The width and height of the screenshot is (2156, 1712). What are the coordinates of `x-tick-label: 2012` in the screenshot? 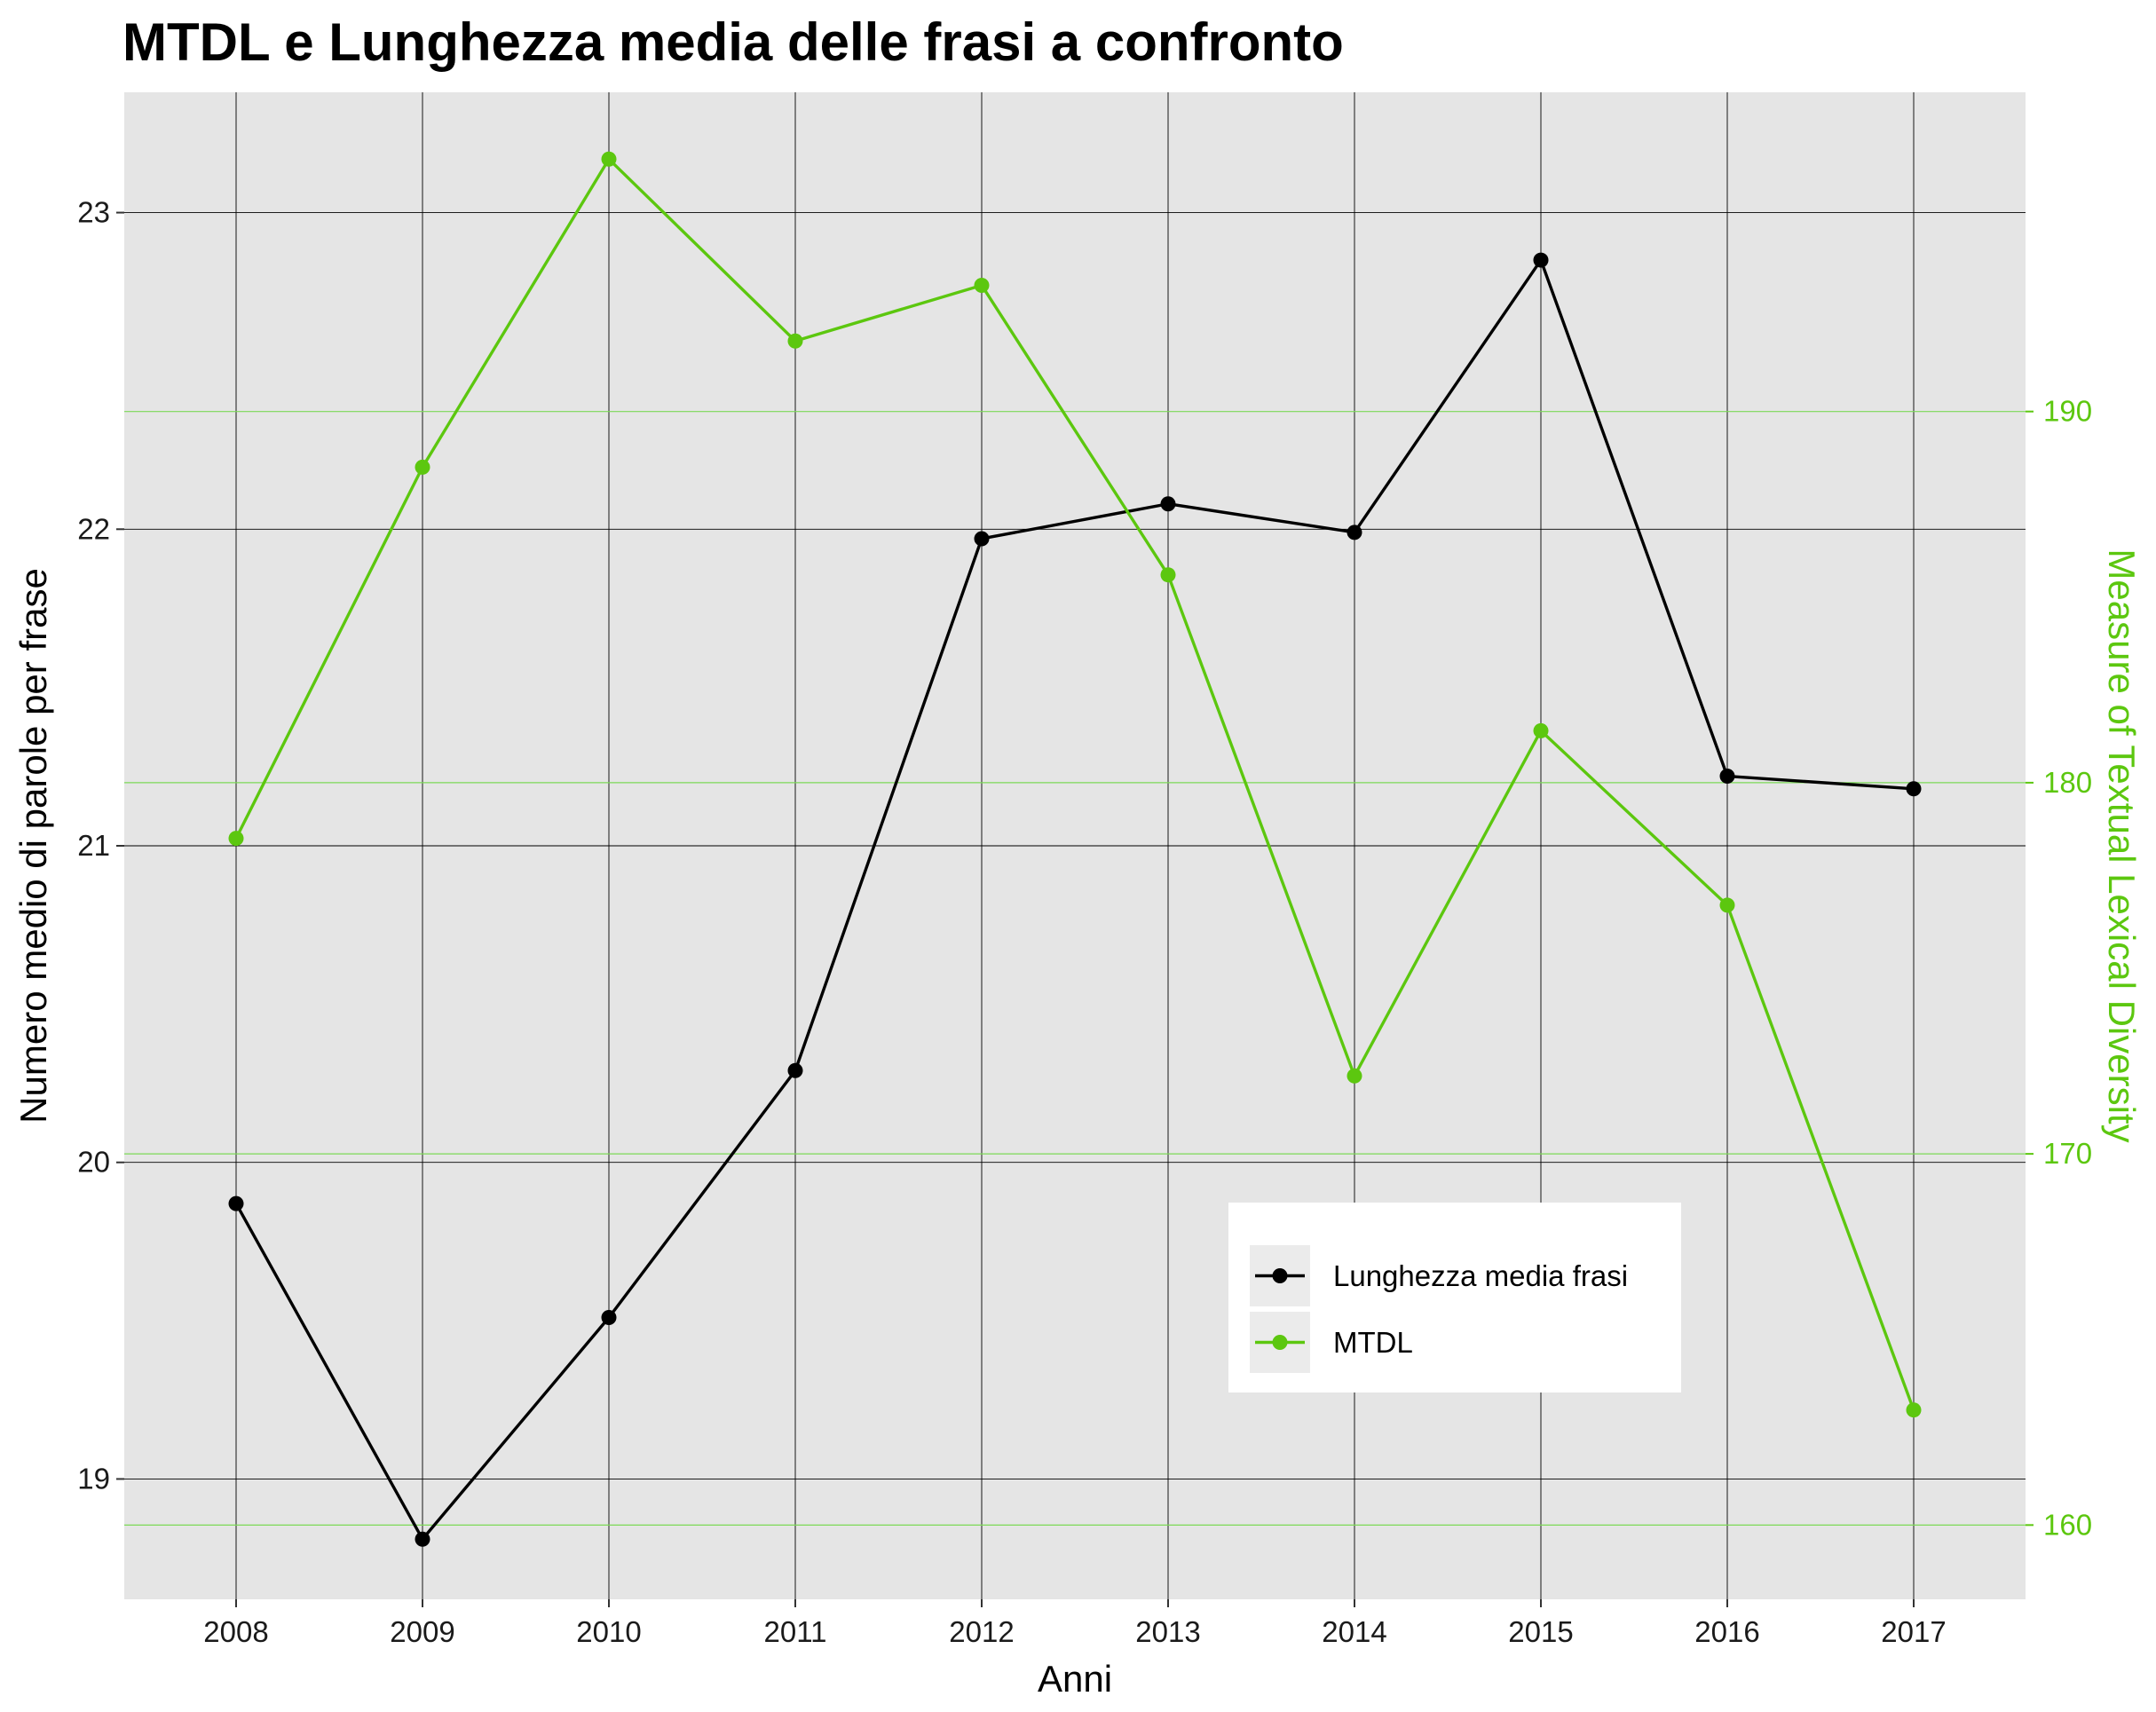 It's located at (981, 1631).